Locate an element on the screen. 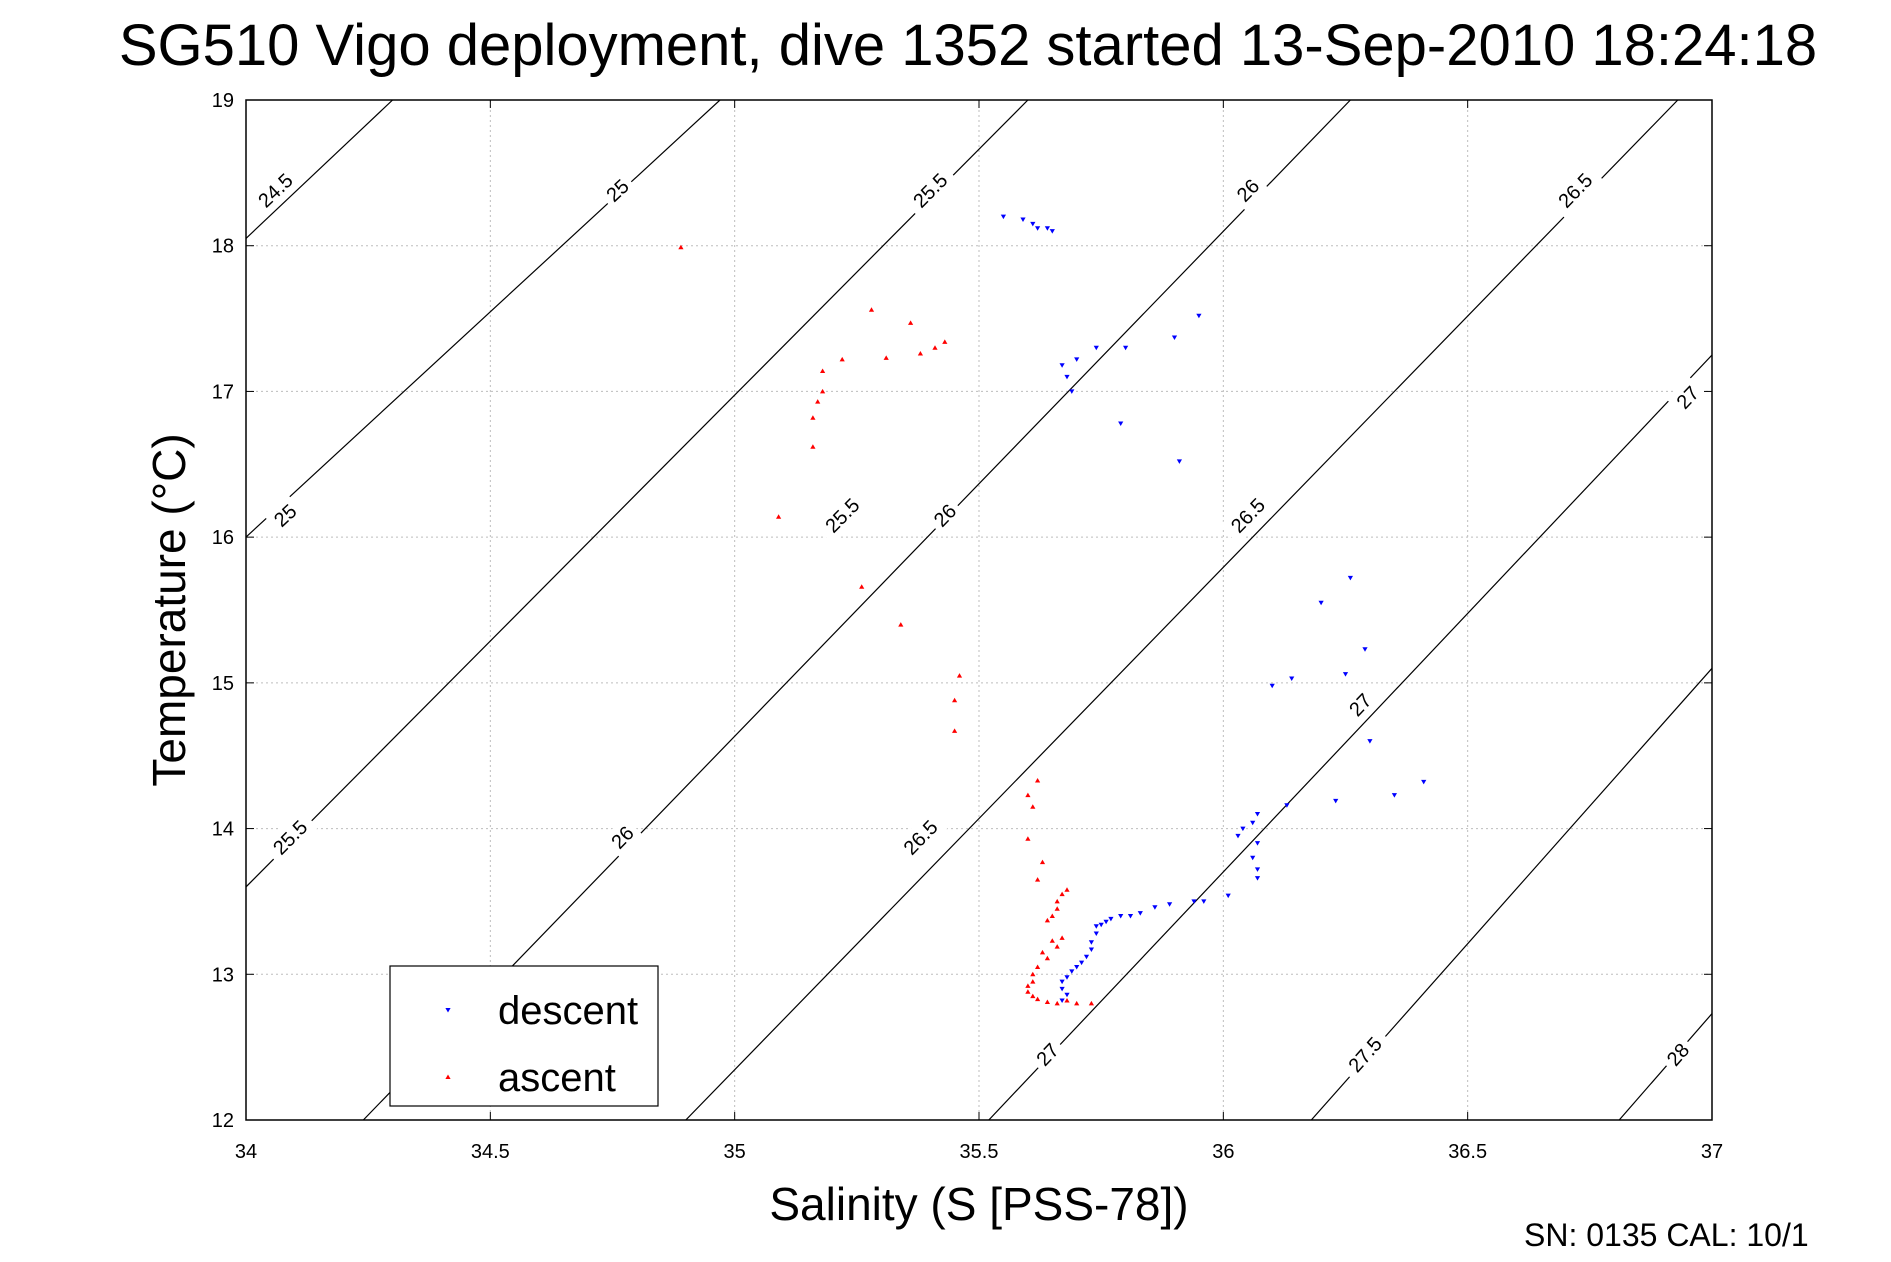 The image size is (1891, 1262). legend-label-ascent: ascent is located at coordinates (557, 1078).